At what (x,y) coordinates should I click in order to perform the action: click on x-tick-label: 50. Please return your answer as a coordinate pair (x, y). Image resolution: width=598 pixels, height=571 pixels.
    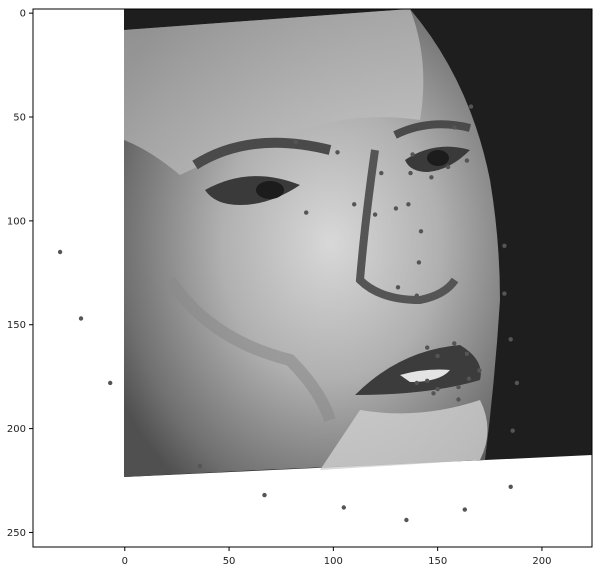
    Looking at the image, I should click on (229, 561).